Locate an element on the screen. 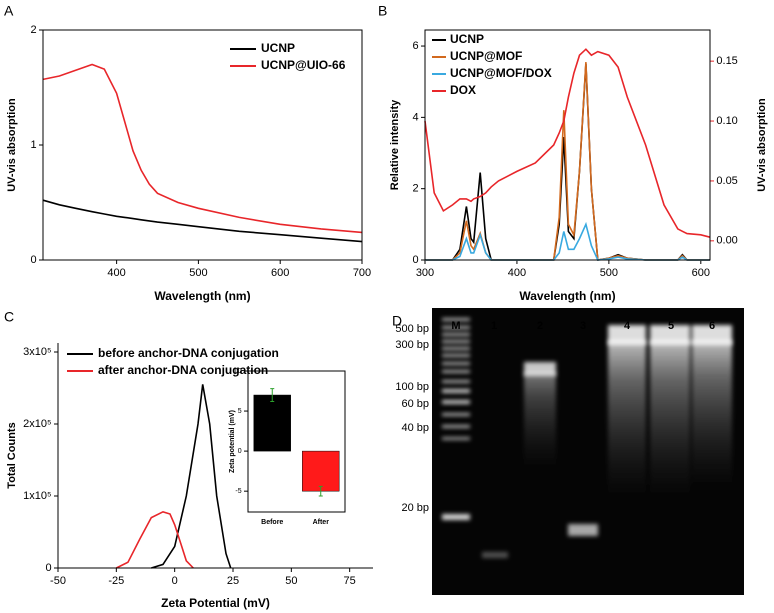  ladder-label: 60 bp is located at coordinates (415, 404).